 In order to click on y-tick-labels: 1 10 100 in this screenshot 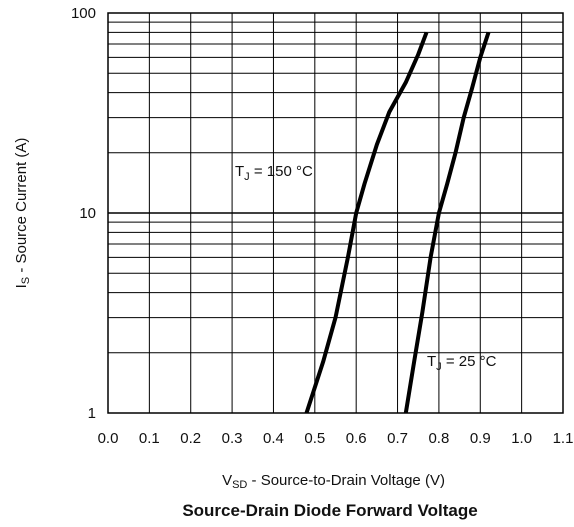, I will do `click(83, 213)`.